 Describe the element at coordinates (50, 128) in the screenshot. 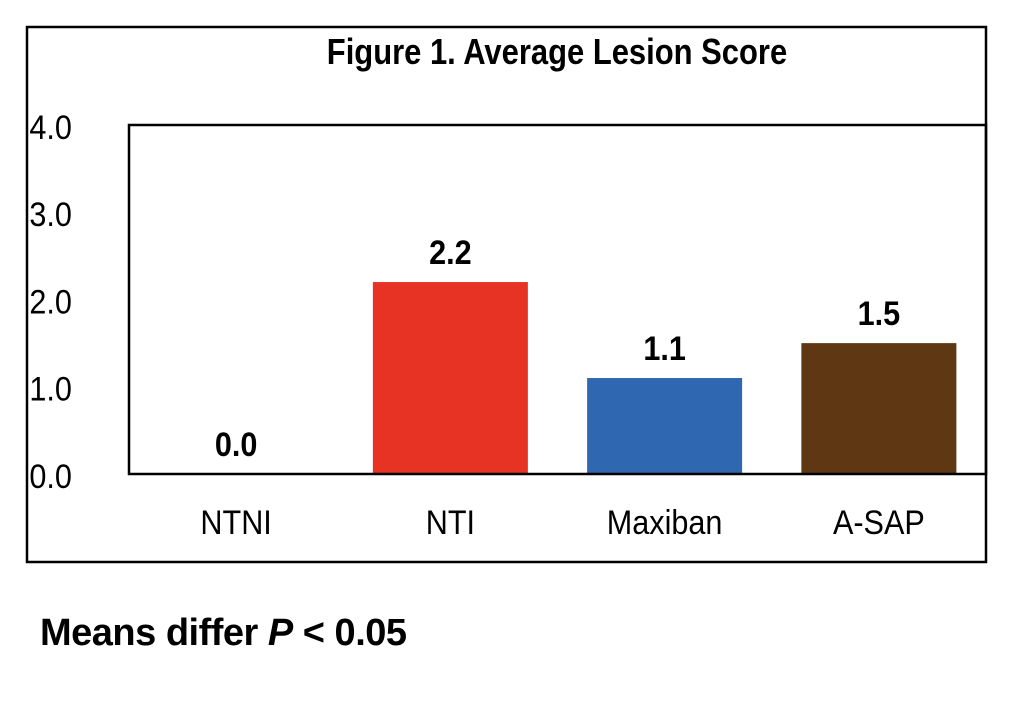

I see `y-tick-label-4: 4.0` at that location.